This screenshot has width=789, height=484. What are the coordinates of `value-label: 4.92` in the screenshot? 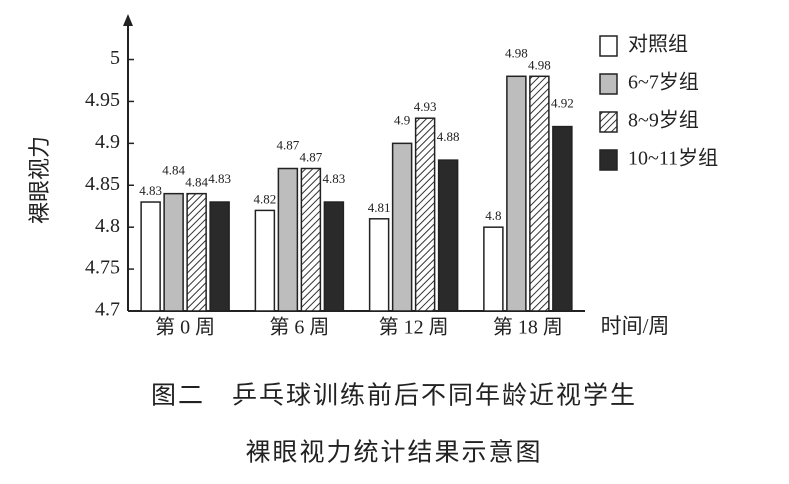 It's located at (562, 103).